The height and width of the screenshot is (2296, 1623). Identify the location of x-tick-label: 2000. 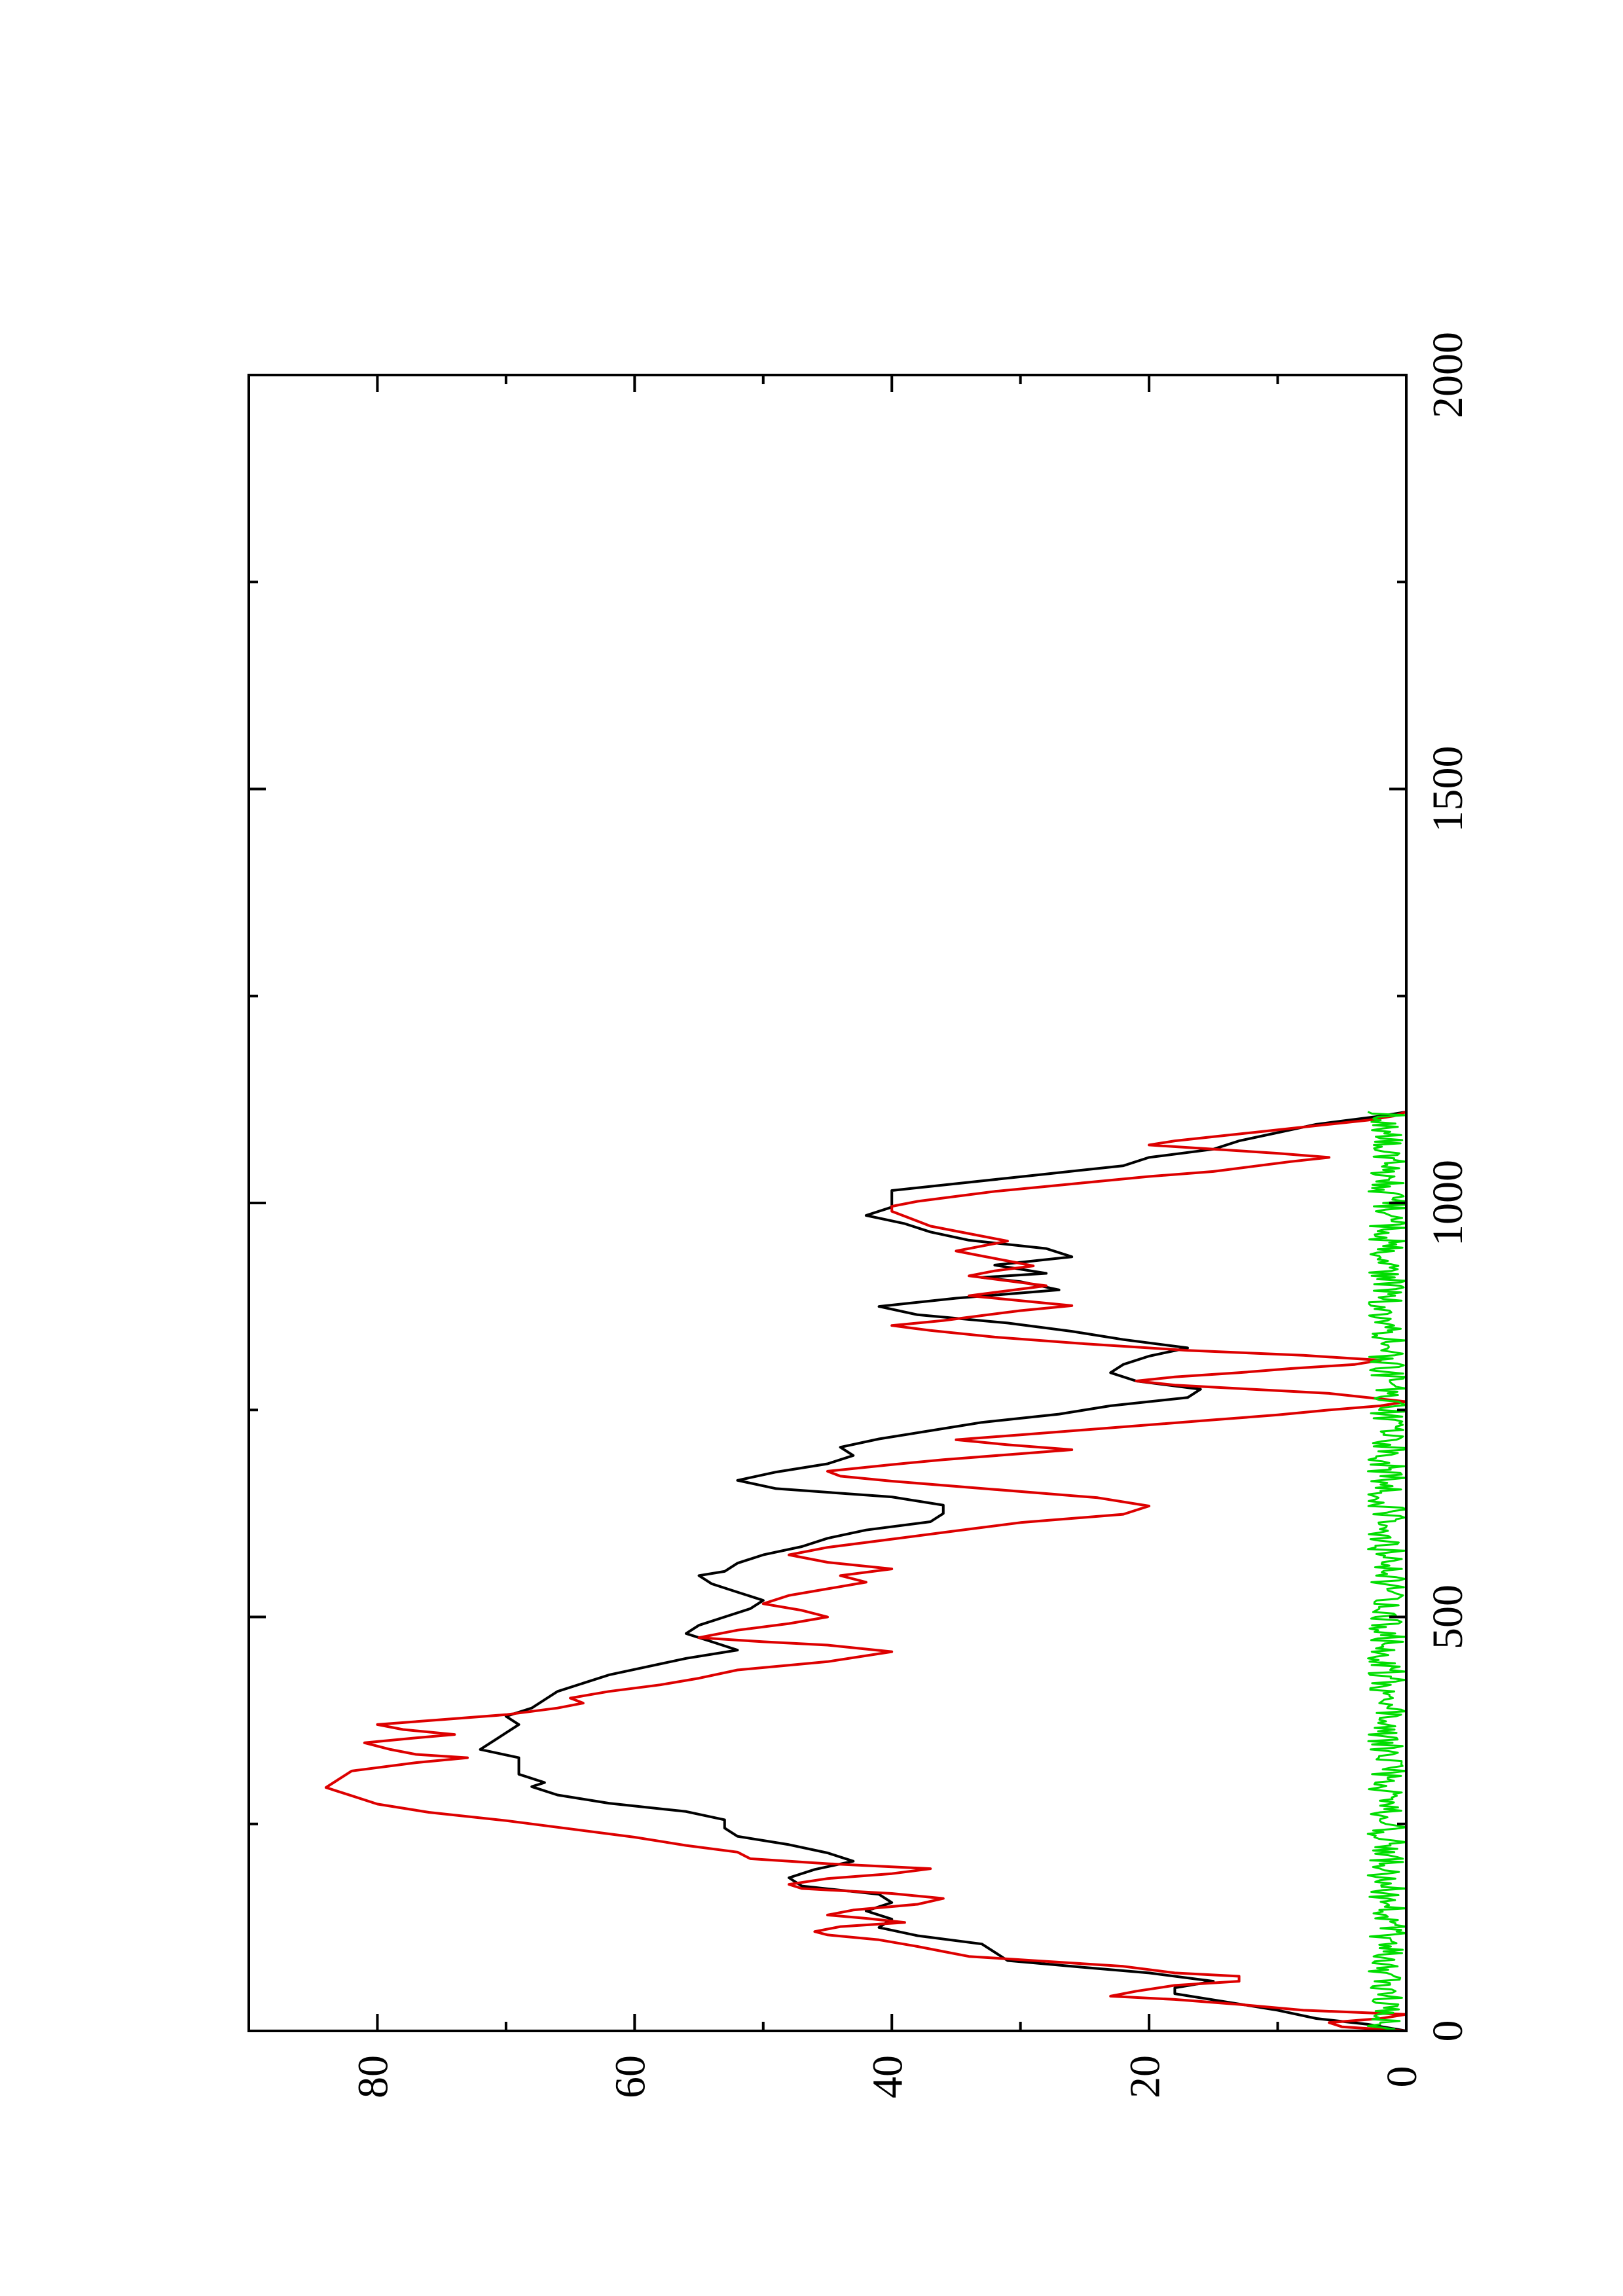
(1448, 375).